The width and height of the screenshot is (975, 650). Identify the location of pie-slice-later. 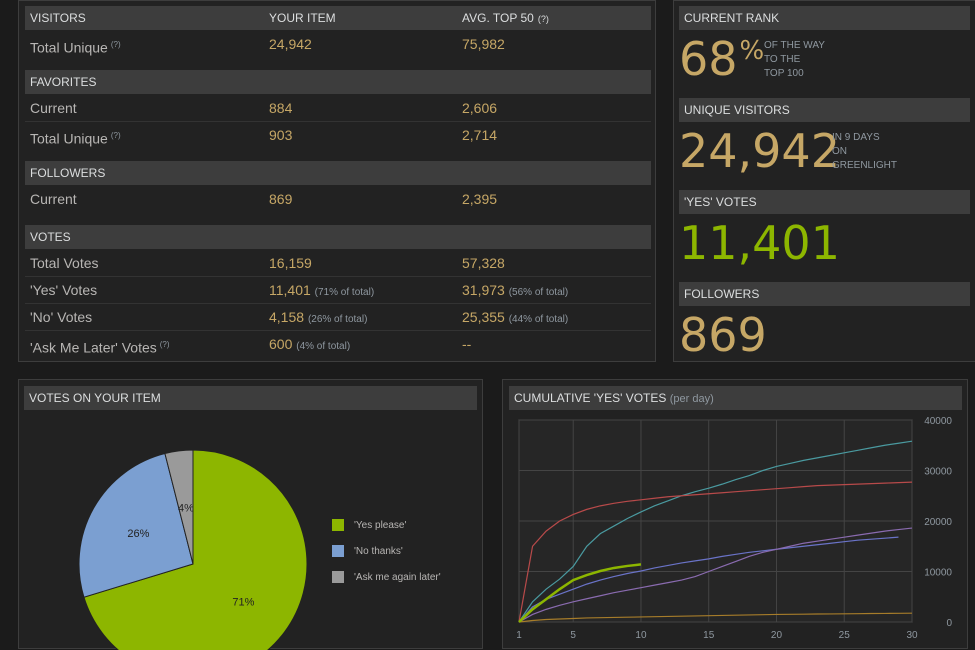
(179, 507).